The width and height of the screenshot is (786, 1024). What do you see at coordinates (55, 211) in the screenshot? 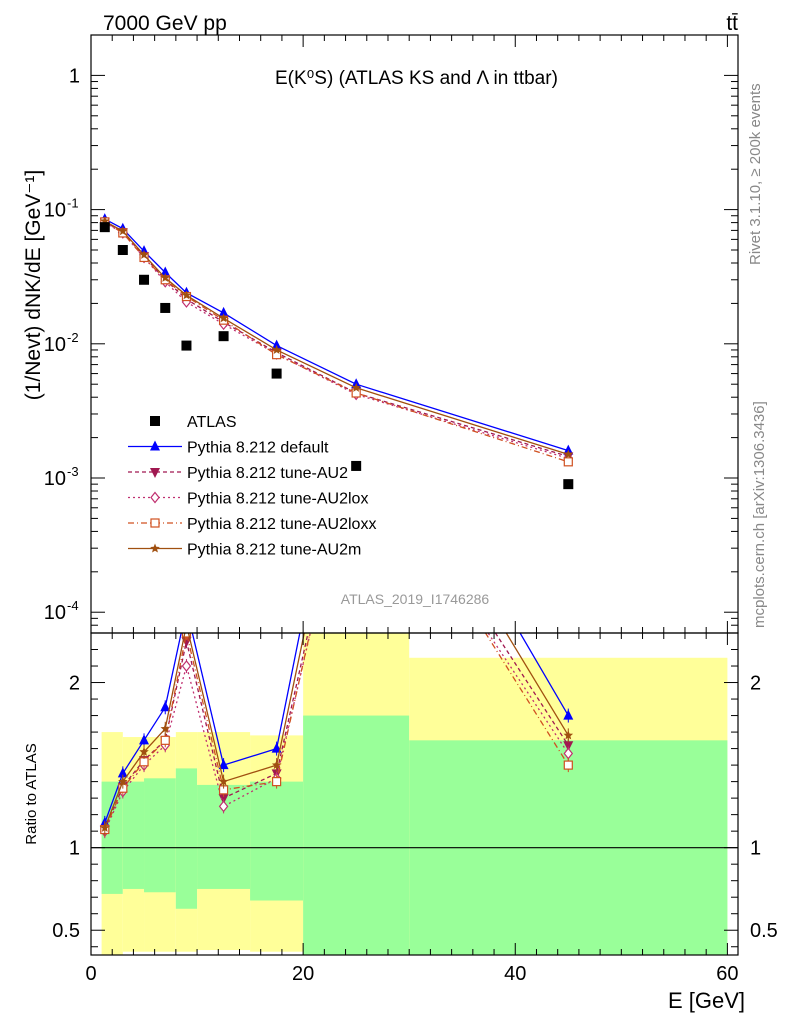
I see `y-tick-label-1: 10` at bounding box center [55, 211].